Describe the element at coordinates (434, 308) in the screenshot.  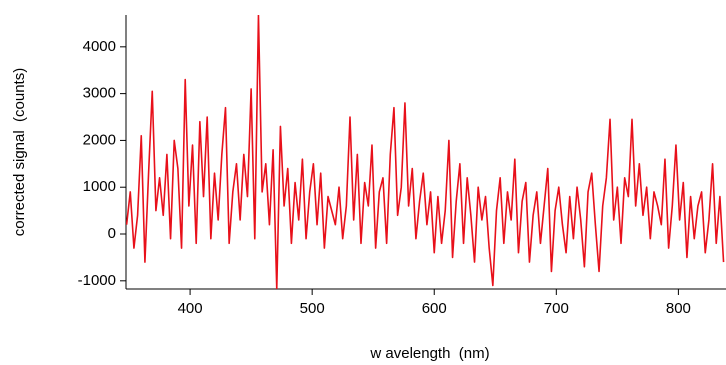
I see `x-tick-label: 600` at that location.